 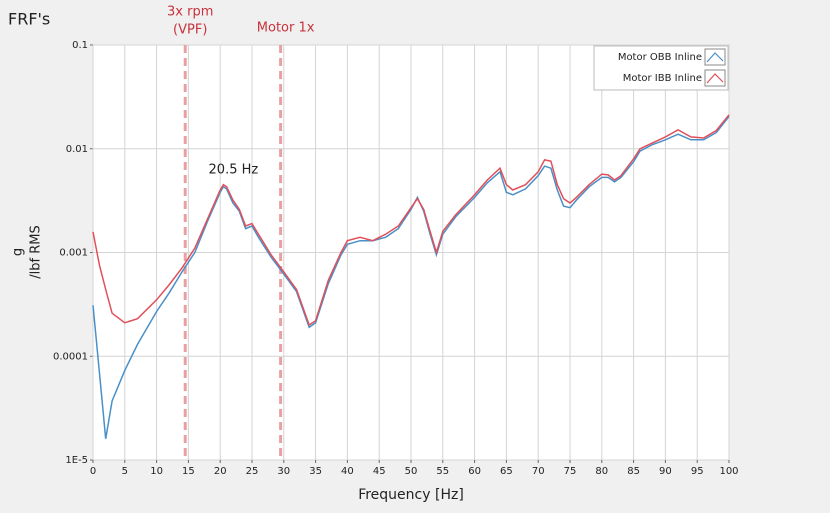 What do you see at coordinates (633, 471) in the screenshot?
I see `x-tick-label: 85` at bounding box center [633, 471].